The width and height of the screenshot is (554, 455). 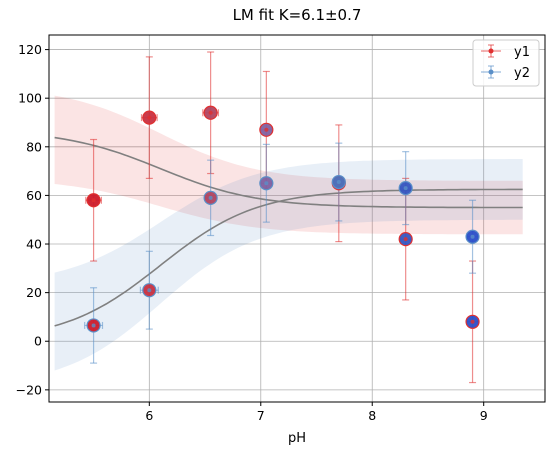 I want to click on y-tick-label: 60, so click(x=34, y=195).